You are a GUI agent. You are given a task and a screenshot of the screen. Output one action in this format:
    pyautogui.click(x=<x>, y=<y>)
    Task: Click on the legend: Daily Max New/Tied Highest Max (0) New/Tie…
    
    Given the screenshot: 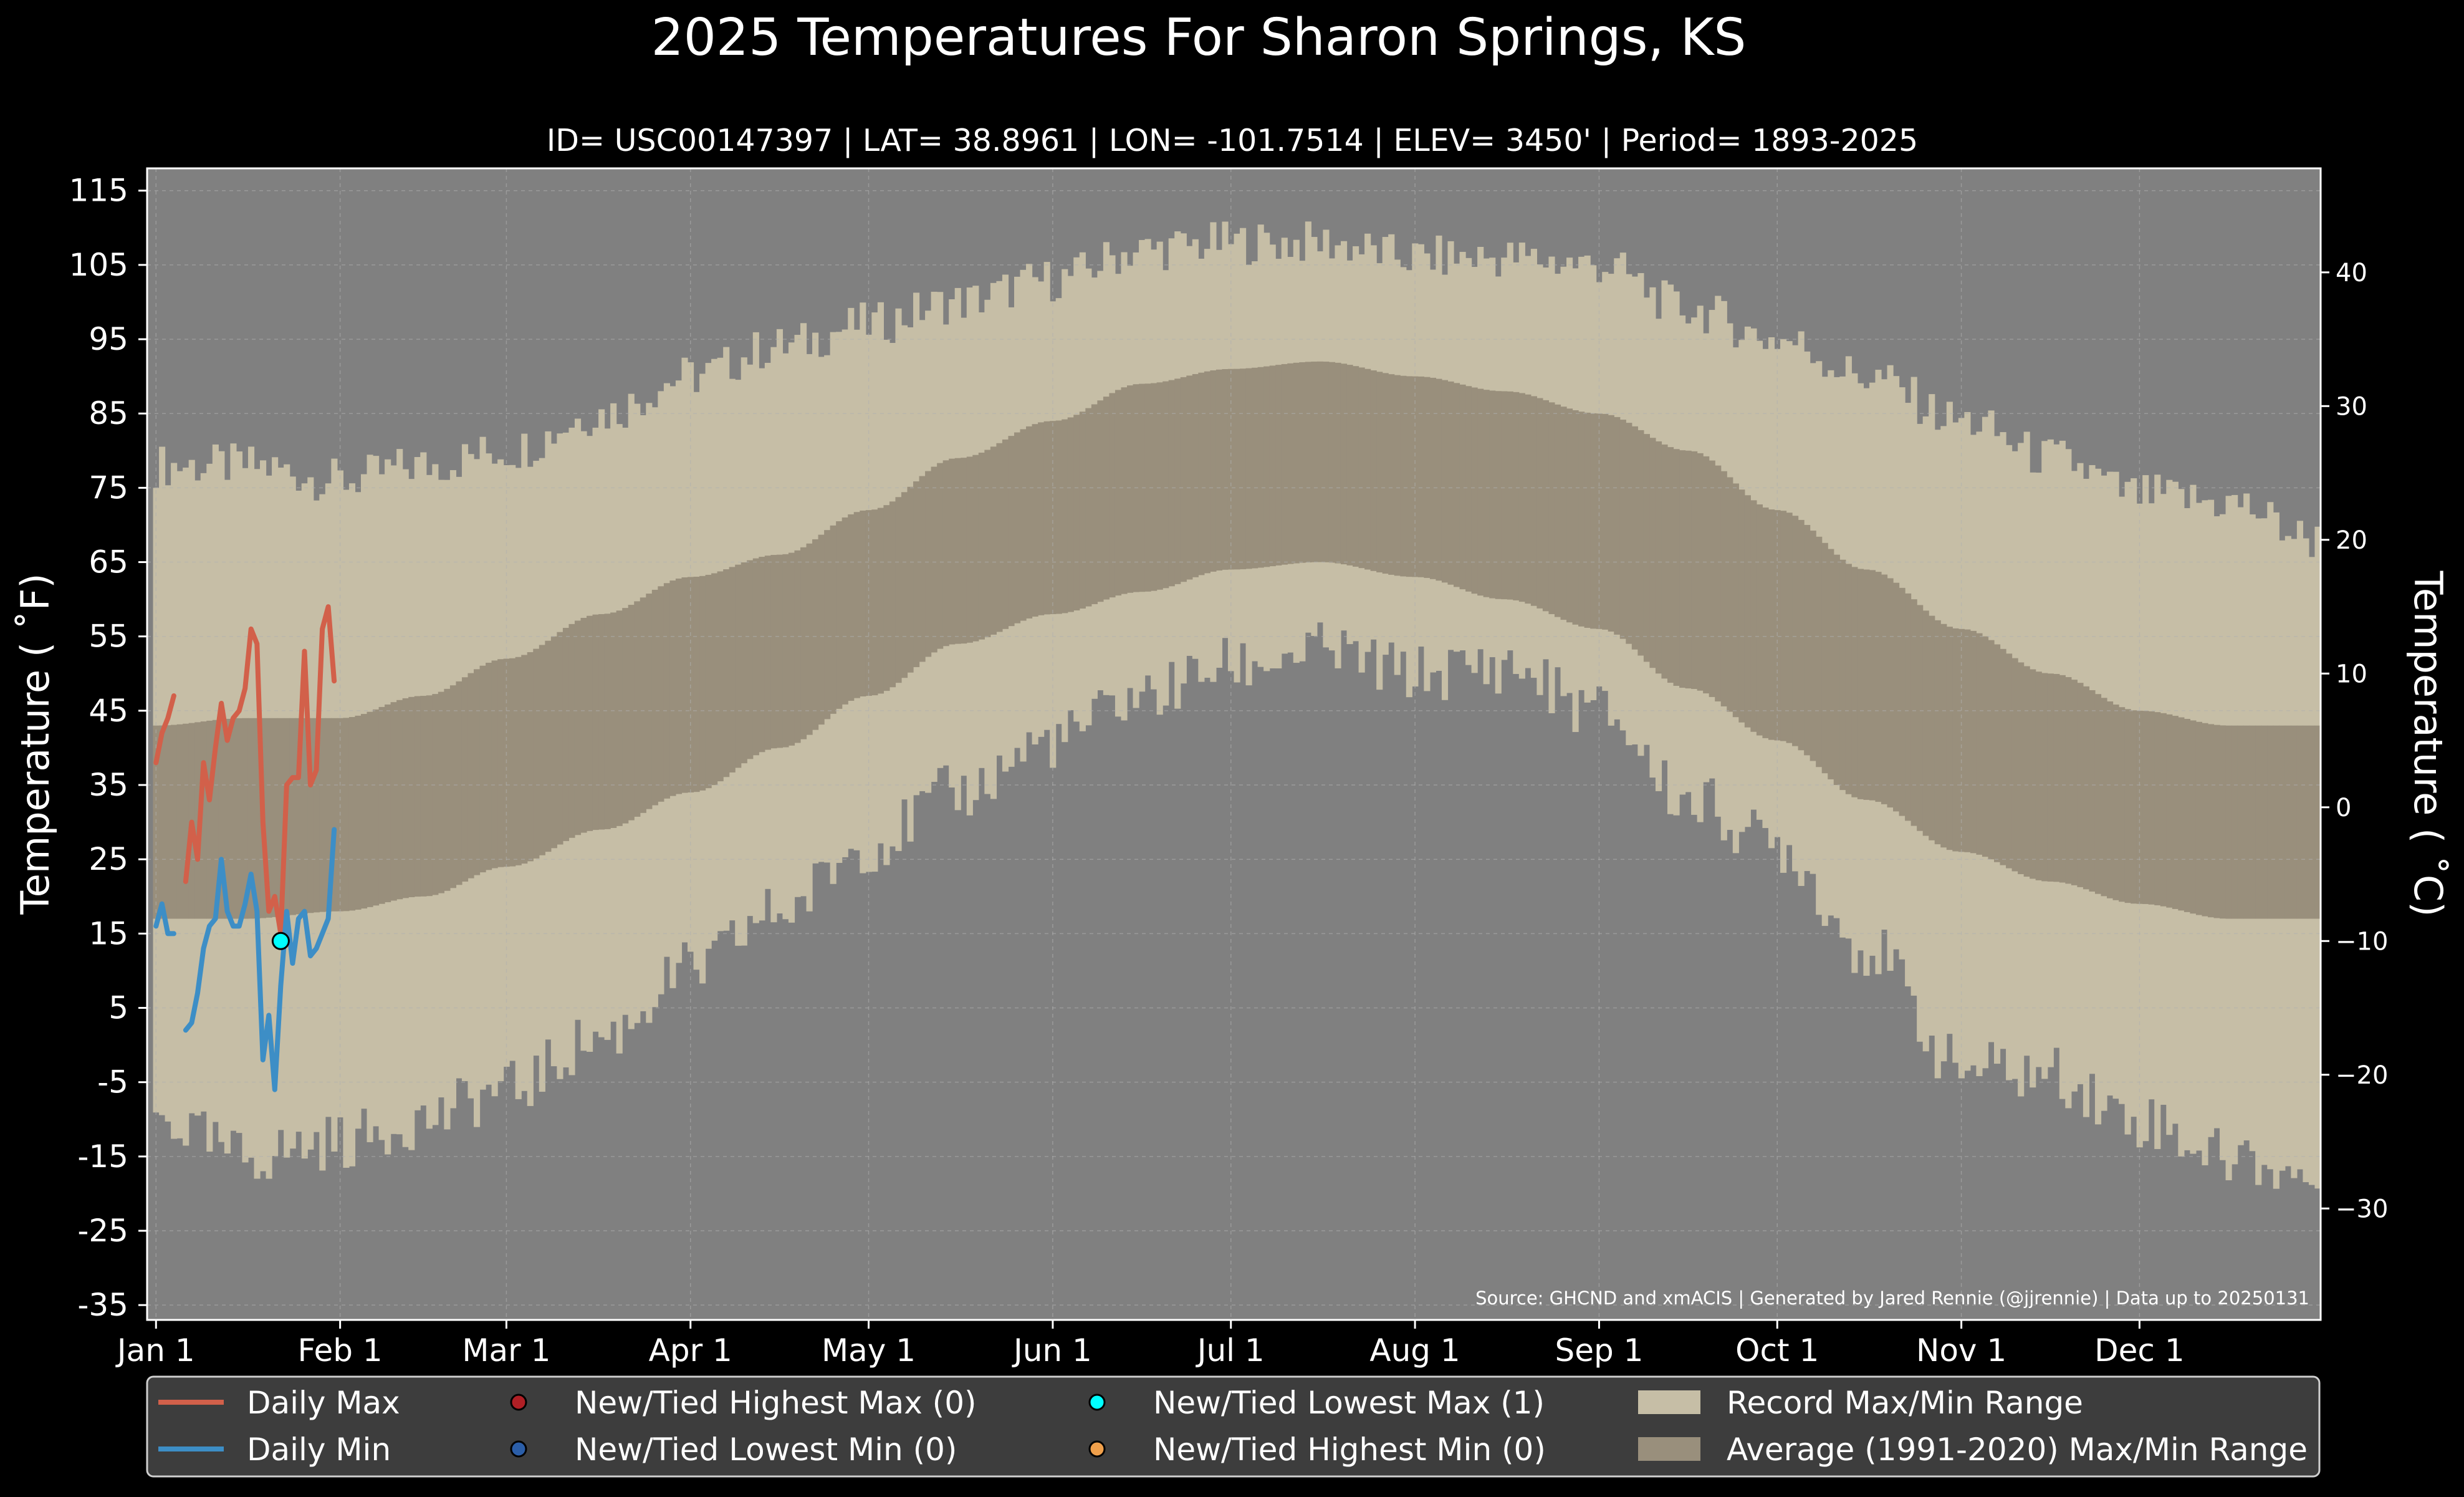 What is the action you would take?
    pyautogui.click(x=1233, y=1426)
    